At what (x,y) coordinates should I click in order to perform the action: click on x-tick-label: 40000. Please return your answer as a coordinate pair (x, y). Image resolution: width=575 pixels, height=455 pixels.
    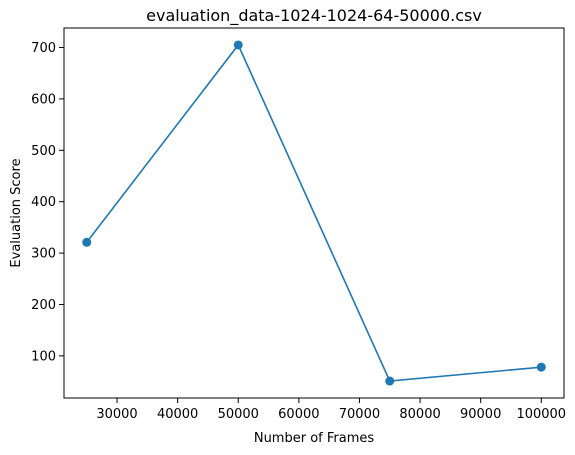
    Looking at the image, I should click on (177, 414).